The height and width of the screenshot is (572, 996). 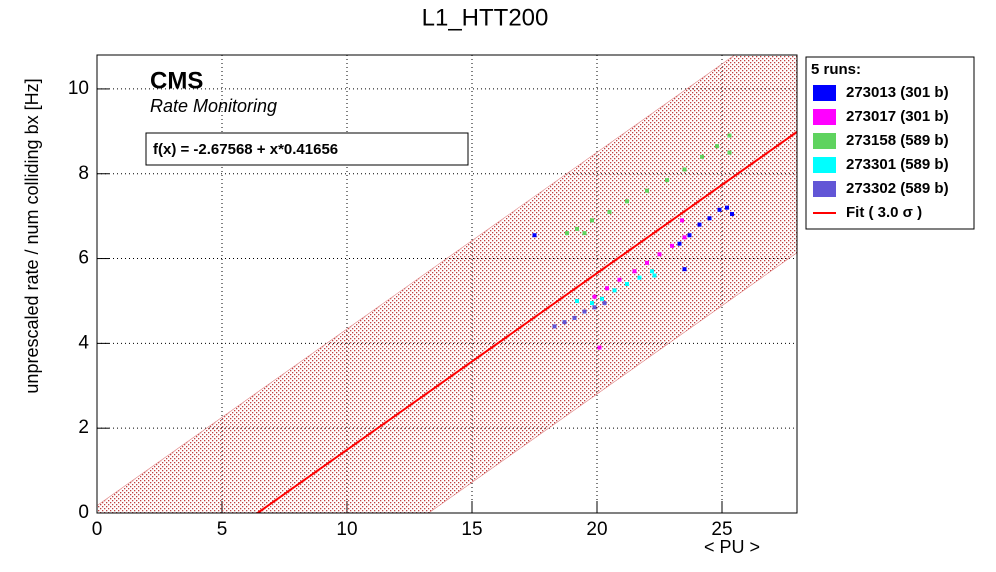 I want to click on y-tick-label: 8, so click(x=83, y=173).